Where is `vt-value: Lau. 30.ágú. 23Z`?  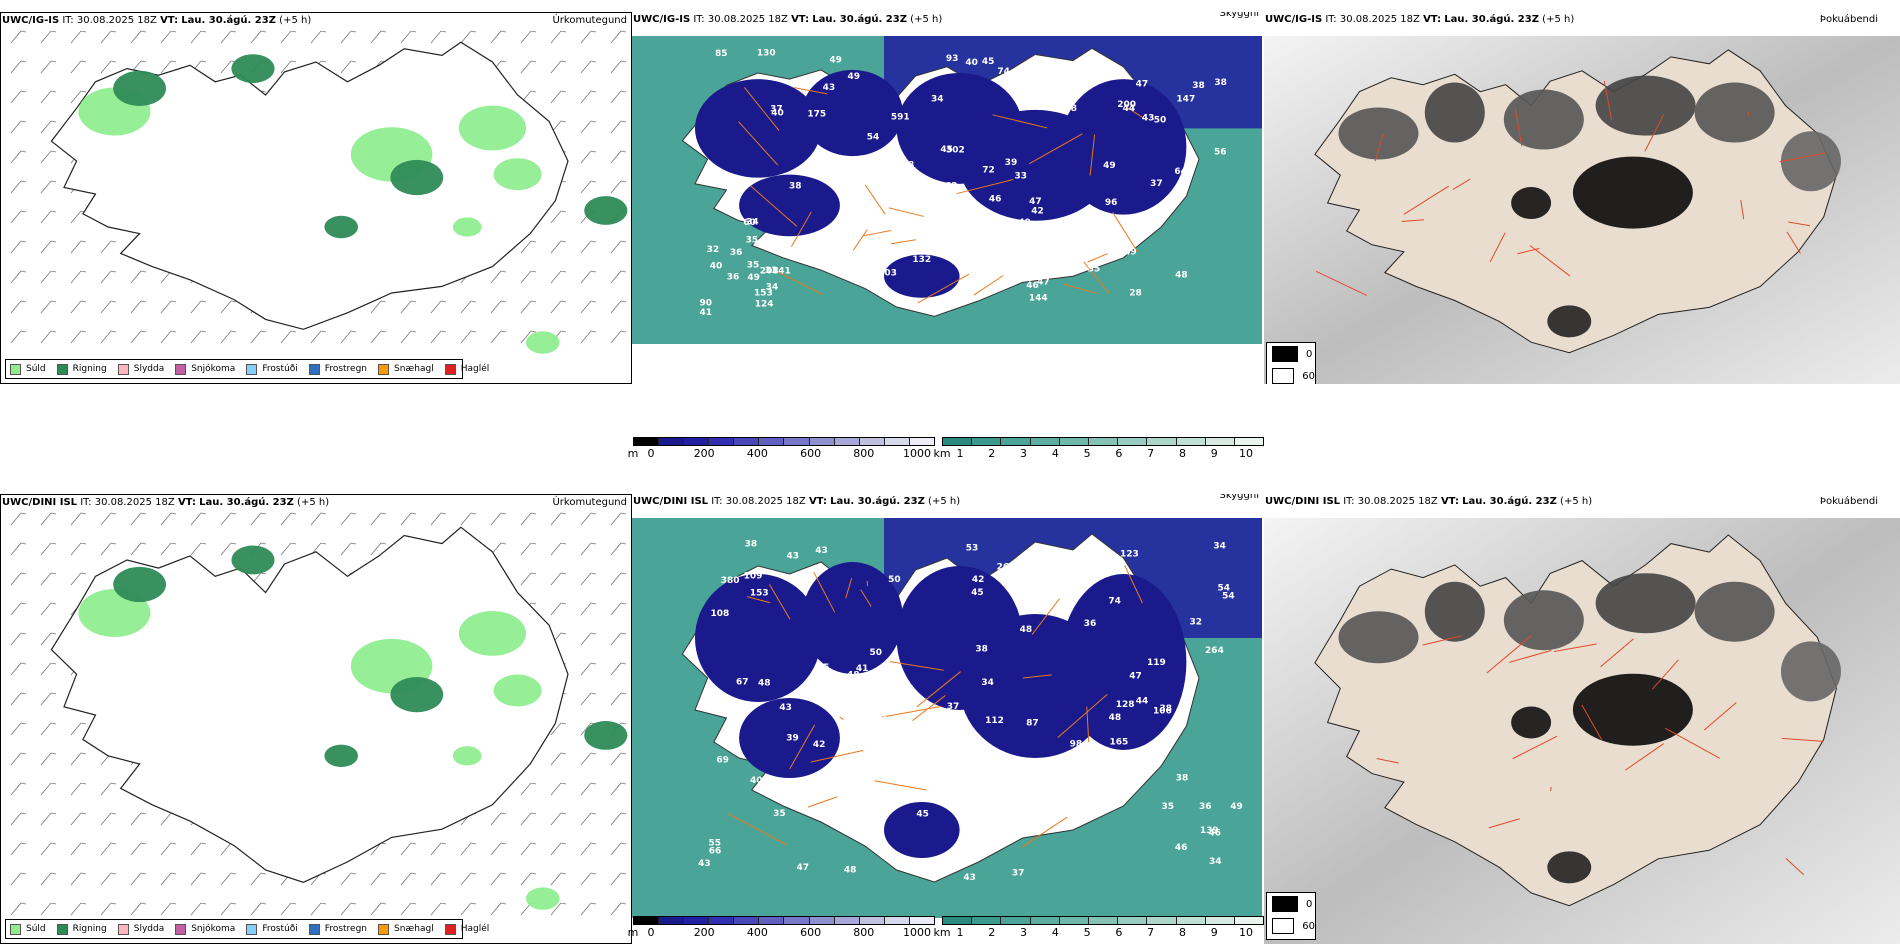 vt-value: Lau. 30.ágú. 23Z is located at coordinates (877, 501).